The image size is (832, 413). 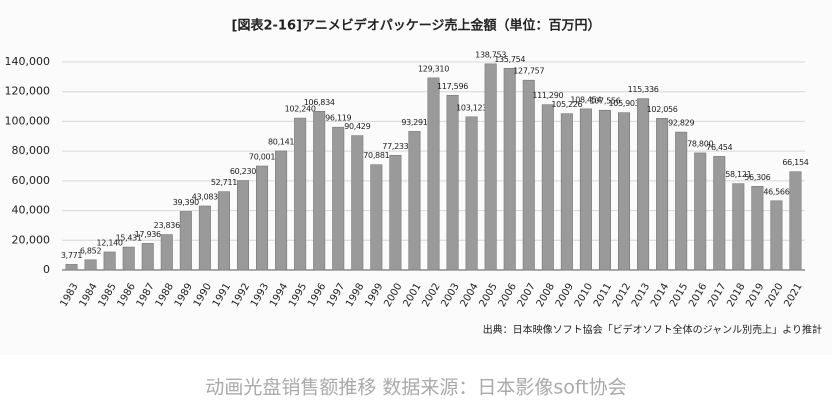 What do you see at coordinates (776, 191) in the screenshot?
I see `value-label: 46,566` at bounding box center [776, 191].